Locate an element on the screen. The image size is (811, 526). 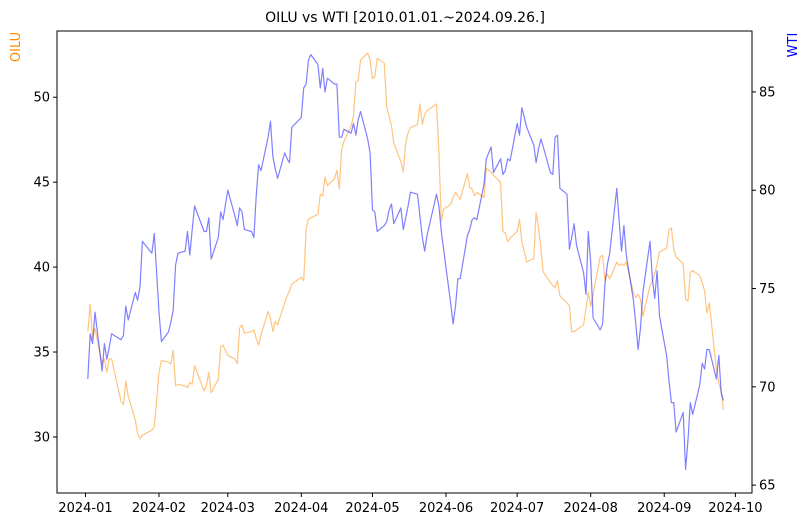
y-left-tick-label: 30 is located at coordinates (41, 437).